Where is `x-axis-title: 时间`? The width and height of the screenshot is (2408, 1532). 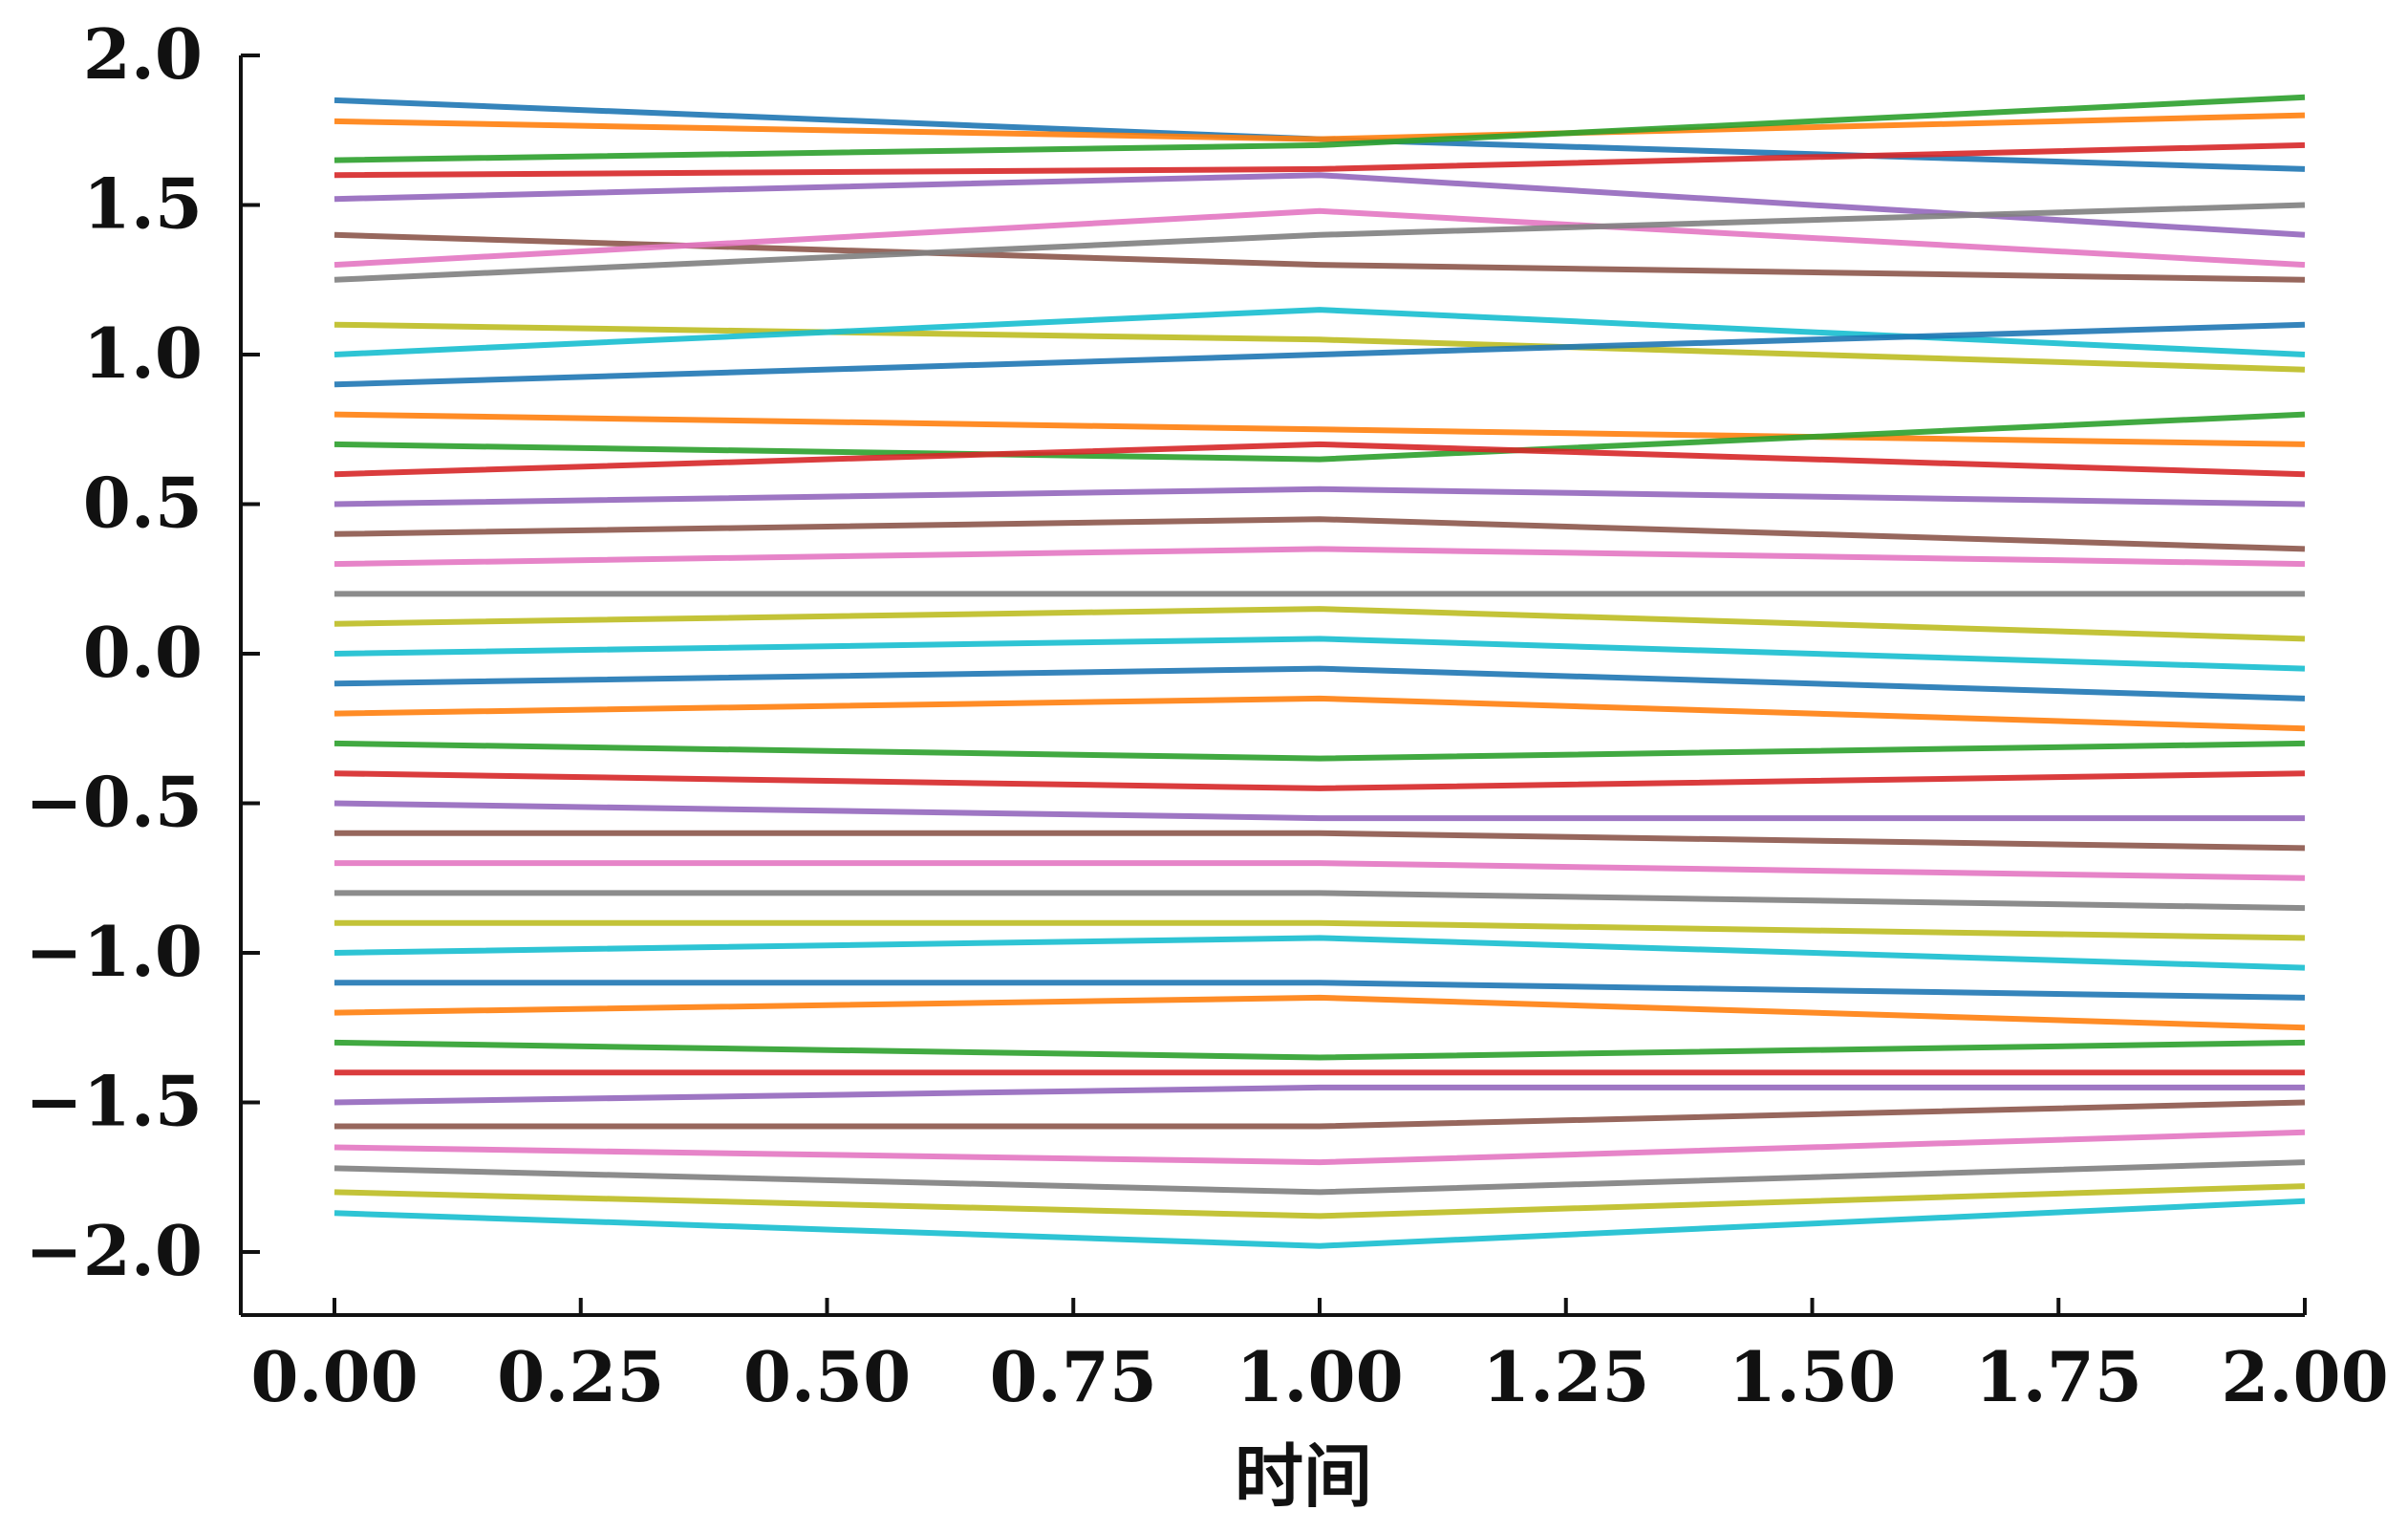
x-axis-title: 时间 is located at coordinates (1304, 1476).